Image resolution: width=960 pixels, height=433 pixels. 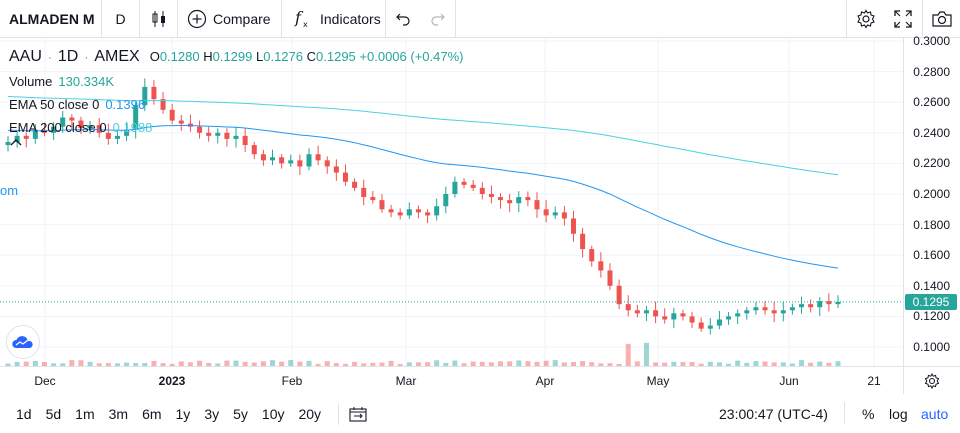 I want to click on legend-ema50-row: EMA 50 close 0 0.1396, so click(x=236, y=104).